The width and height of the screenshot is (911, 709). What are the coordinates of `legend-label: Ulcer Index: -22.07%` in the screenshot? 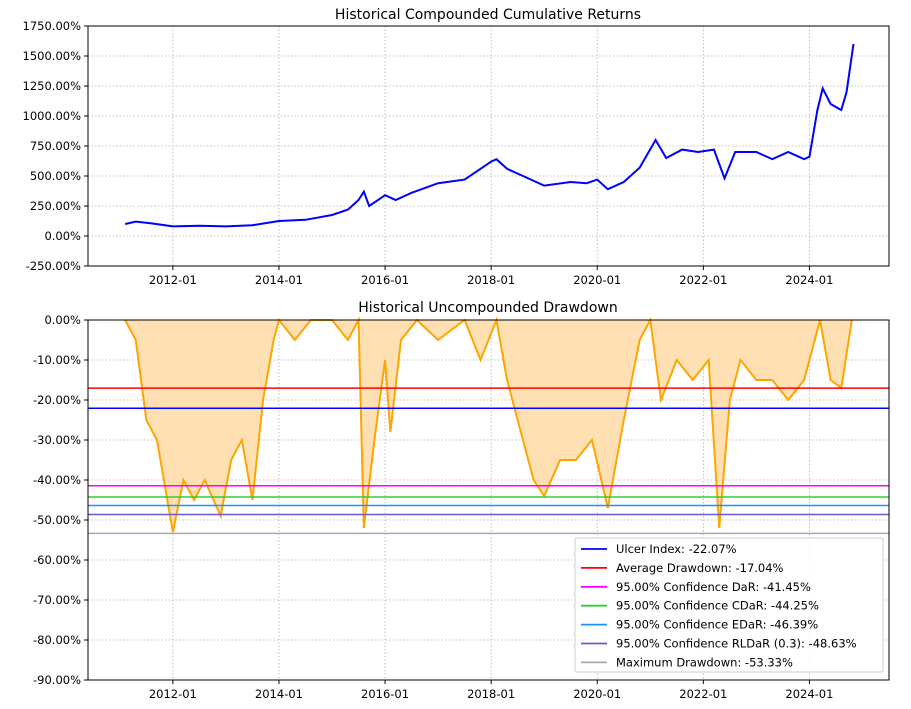 It's located at (676, 549).